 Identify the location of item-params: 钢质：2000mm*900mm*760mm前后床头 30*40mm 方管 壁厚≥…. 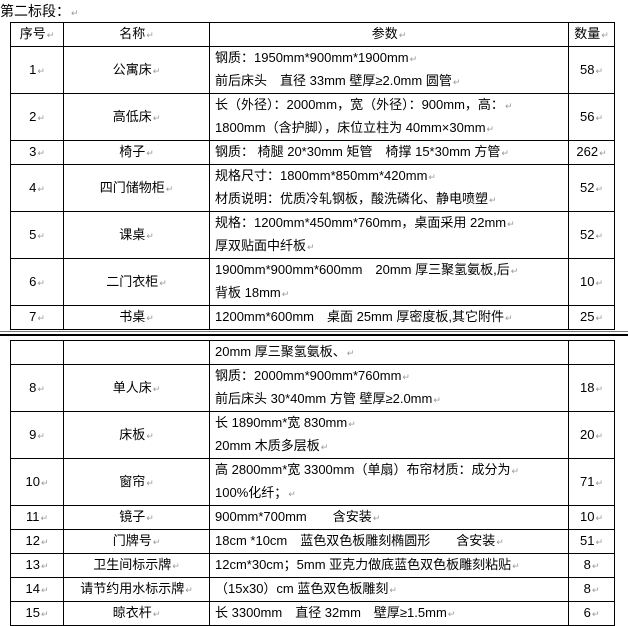
(389, 388).